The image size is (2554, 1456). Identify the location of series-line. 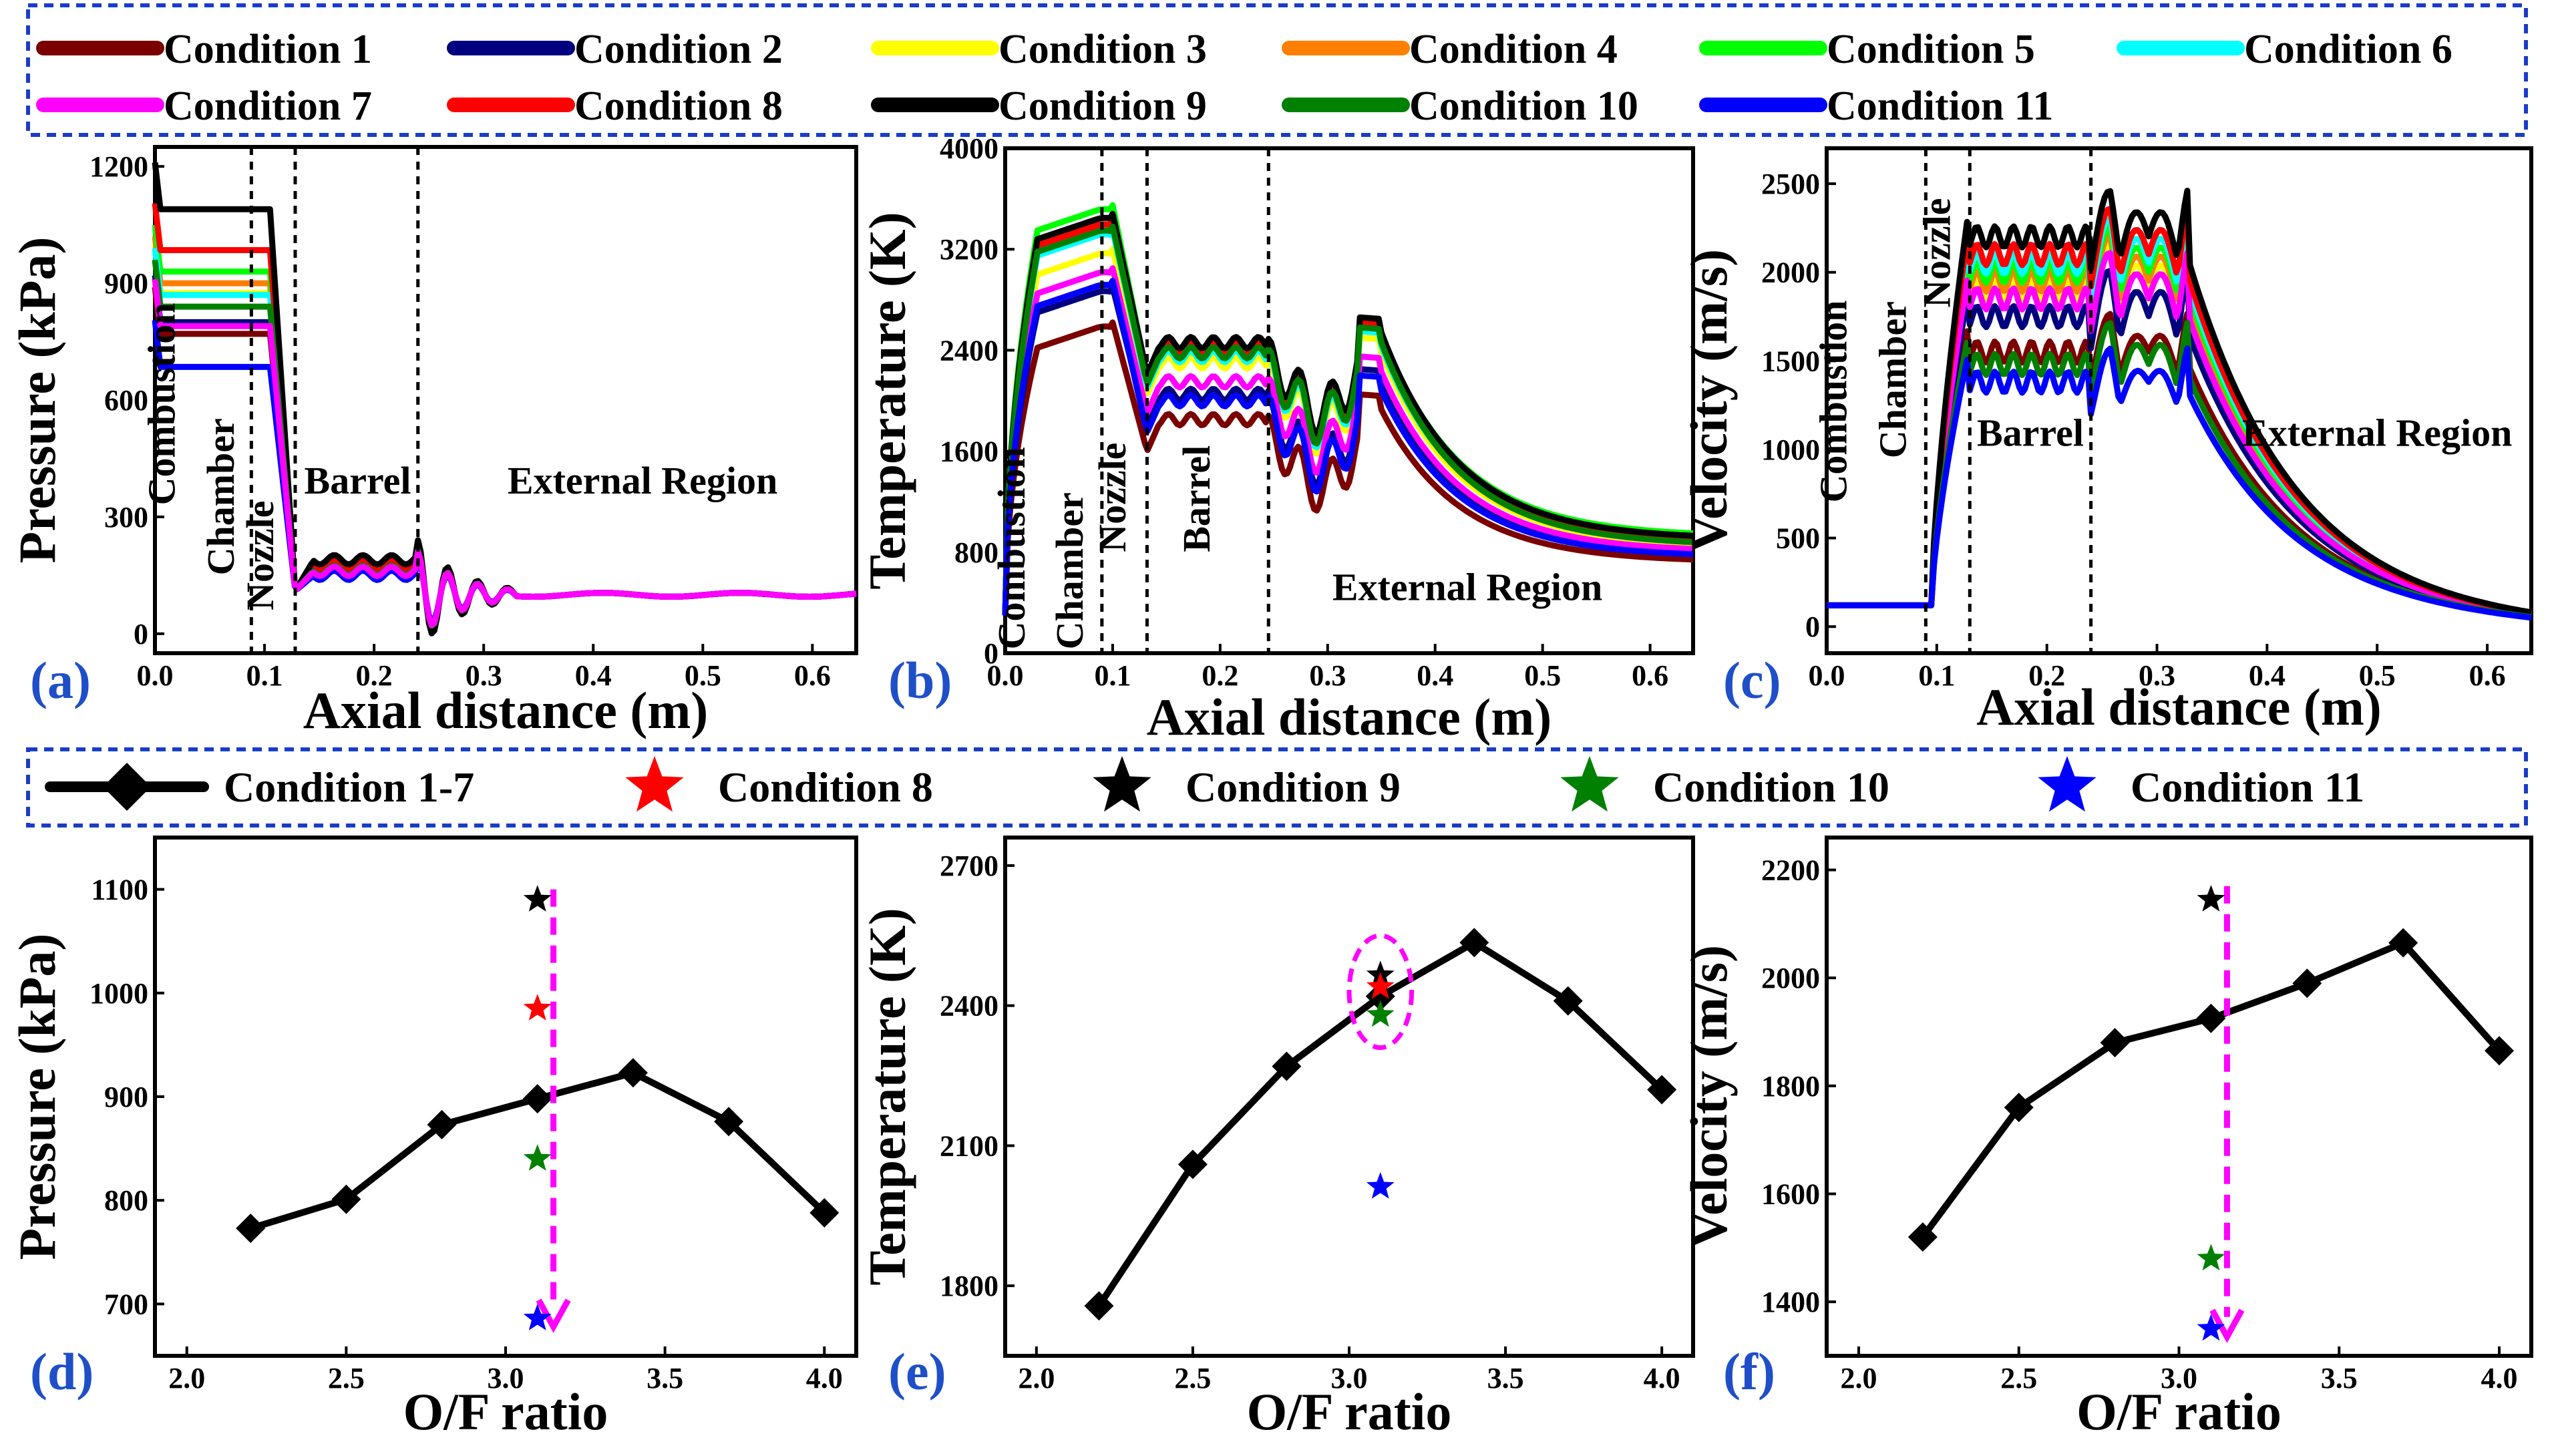
(1348, 468).